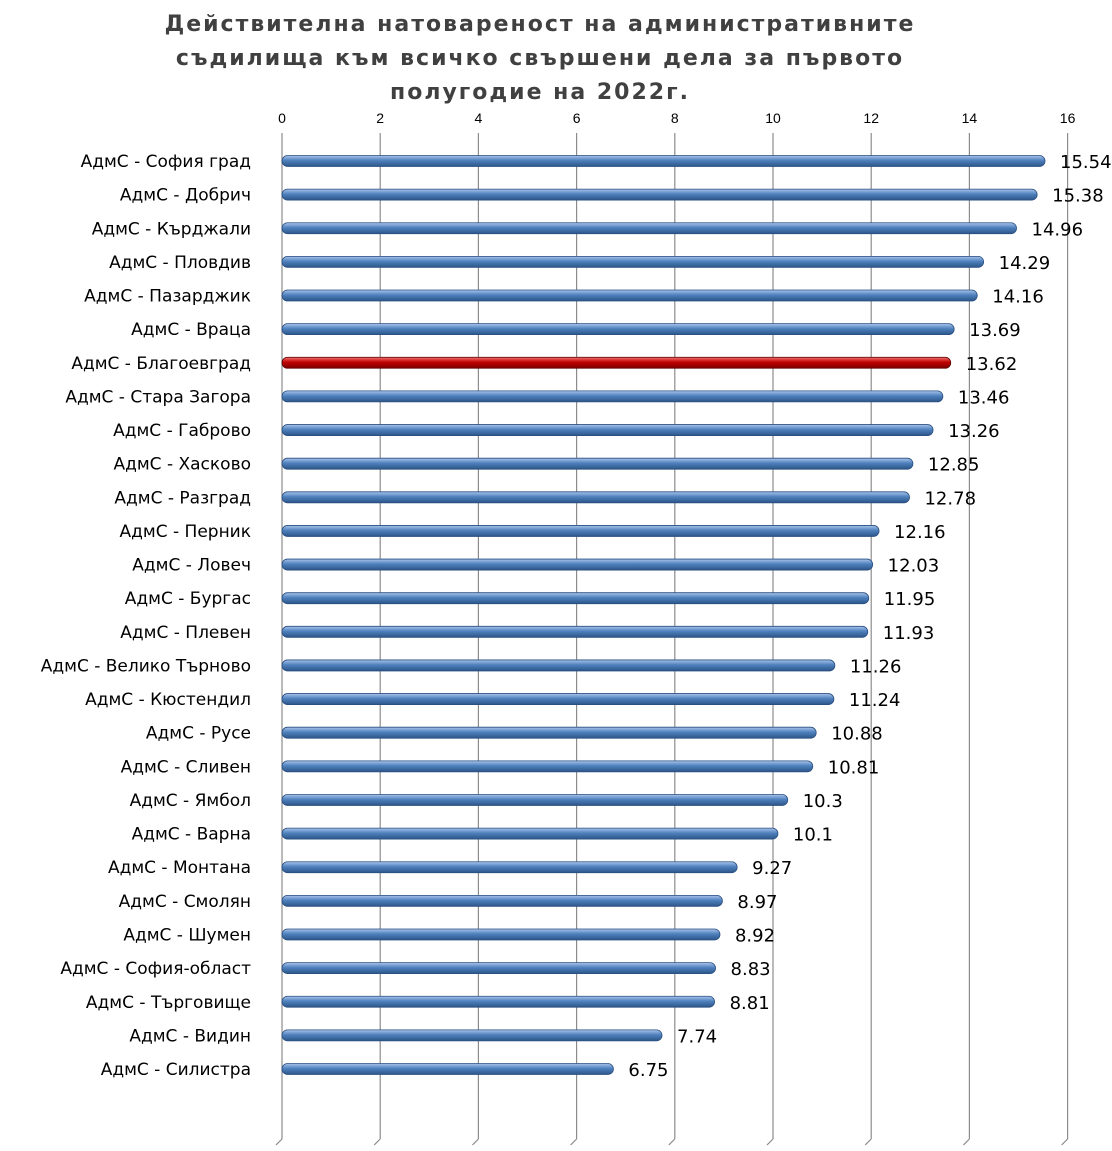 The height and width of the screenshot is (1151, 1112). I want to click on category-label: АдмС - Стара Загора, so click(158, 397).